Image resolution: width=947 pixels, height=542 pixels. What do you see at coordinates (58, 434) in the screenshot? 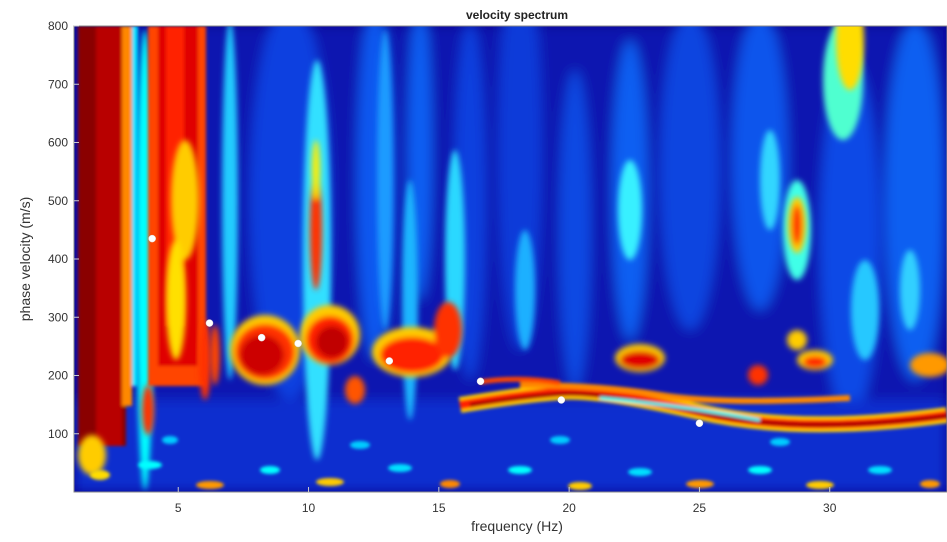
I see `y-tick-label: 100` at bounding box center [58, 434].